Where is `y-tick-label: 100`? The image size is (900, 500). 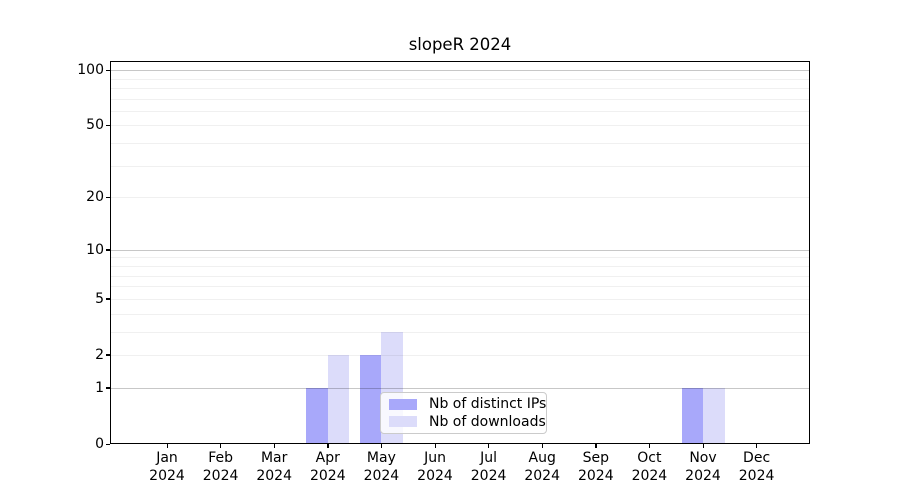
y-tick-label: 100 is located at coordinates (90, 70).